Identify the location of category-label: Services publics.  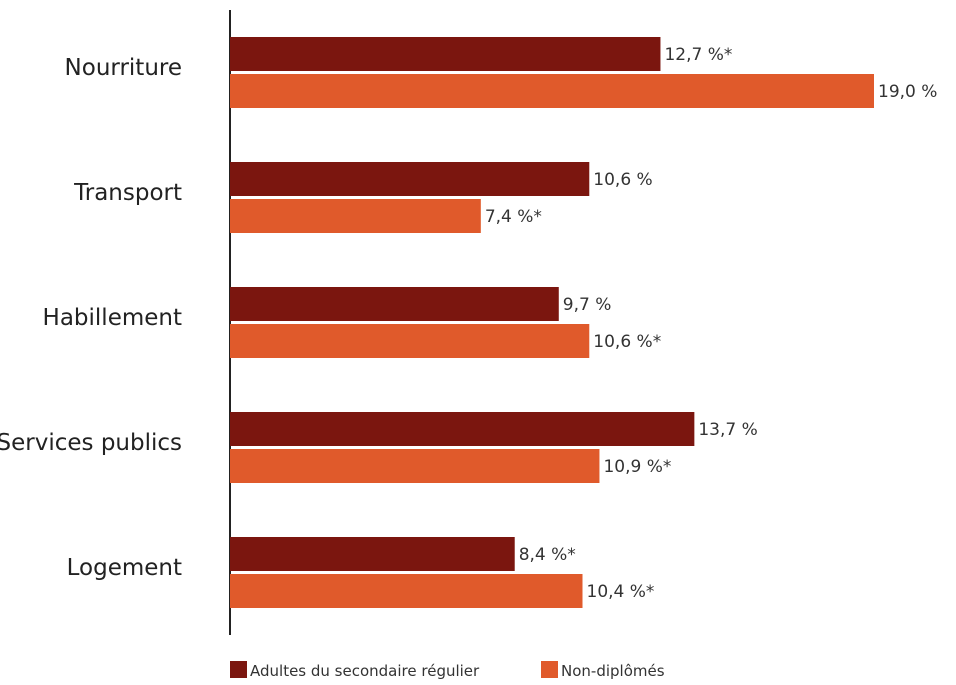
(91, 443).